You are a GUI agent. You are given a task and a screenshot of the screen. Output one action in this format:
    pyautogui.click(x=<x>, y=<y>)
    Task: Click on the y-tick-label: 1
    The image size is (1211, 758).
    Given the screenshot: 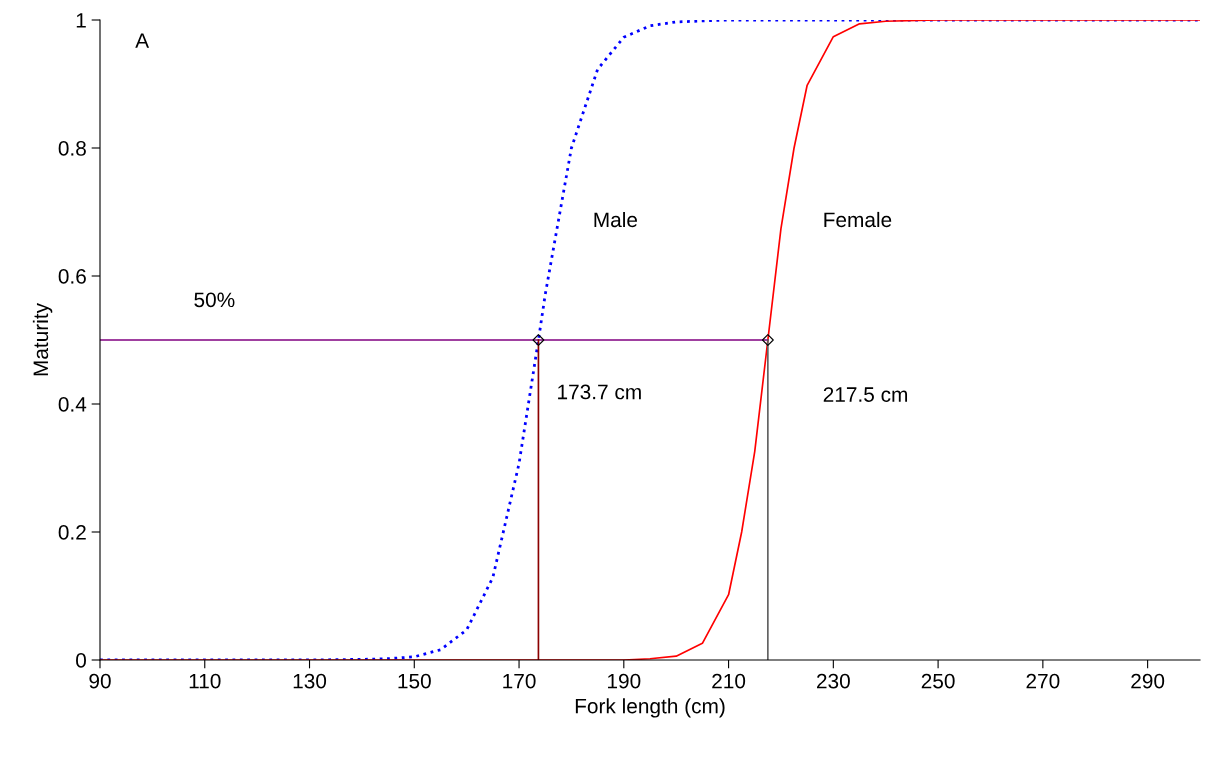 What is the action you would take?
    pyautogui.click(x=81, y=20)
    